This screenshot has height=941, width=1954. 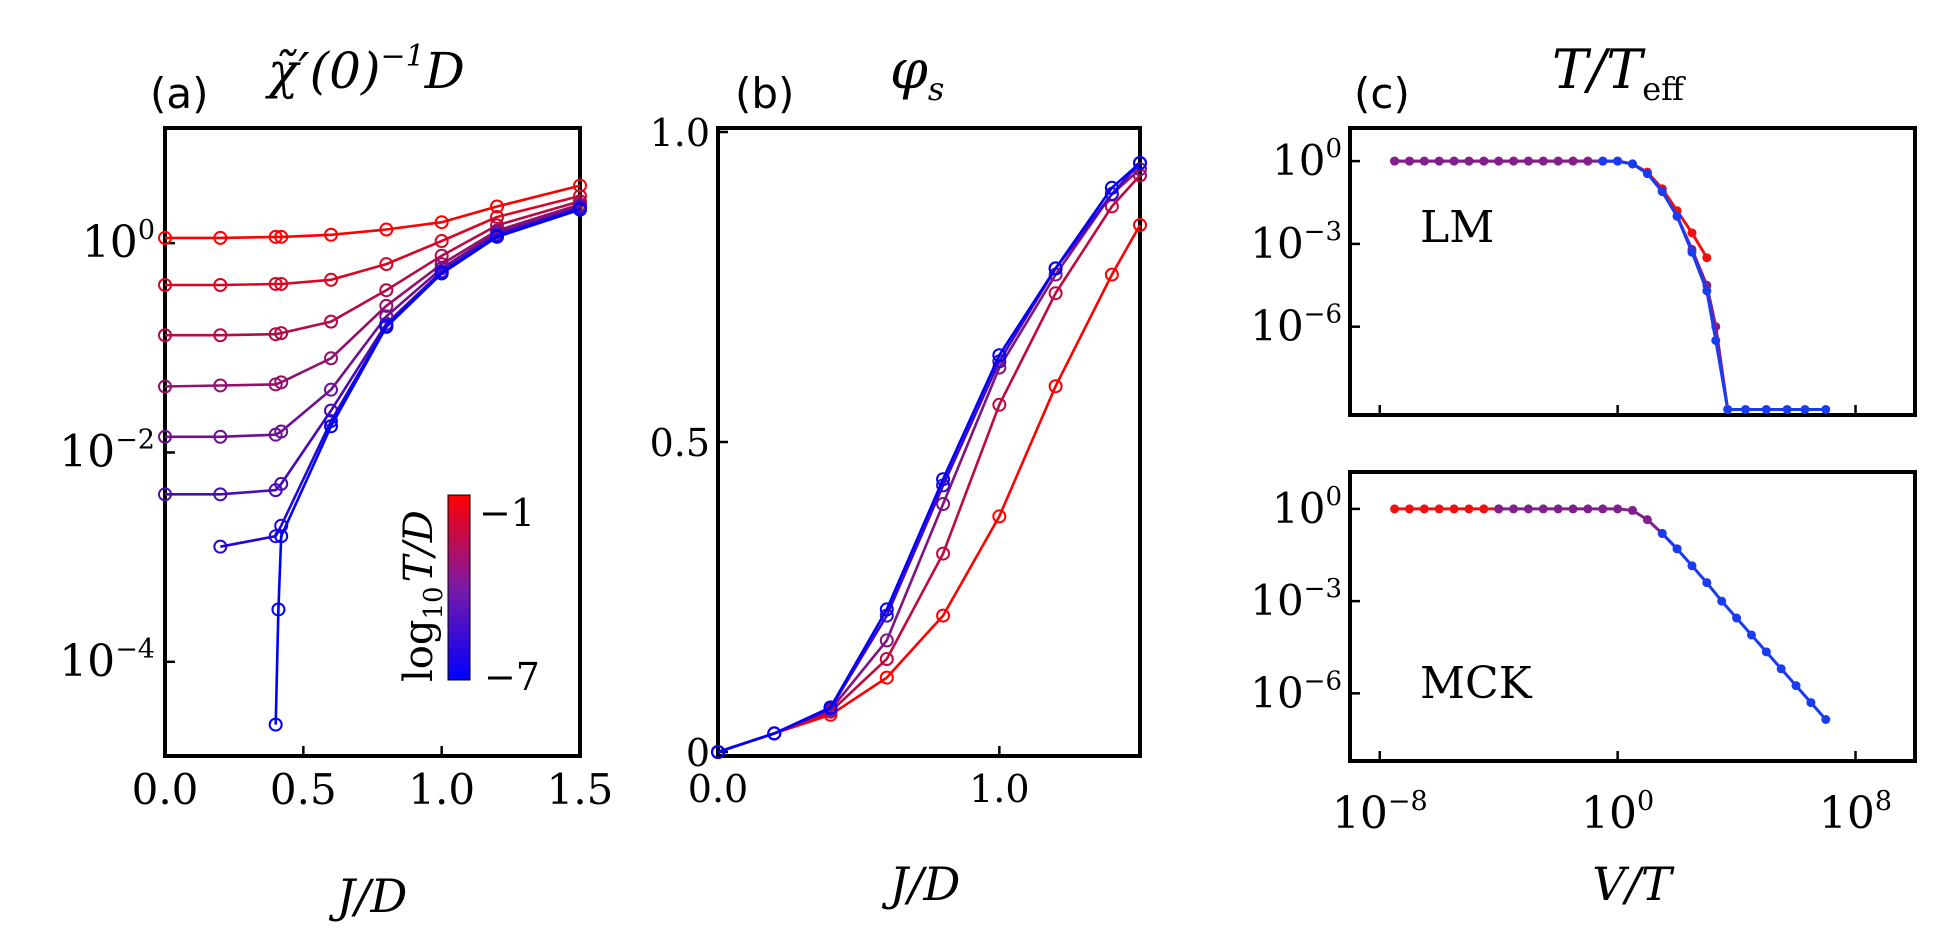 What do you see at coordinates (1610, 440) in the screenshot?
I see `panel-c-series` at bounding box center [1610, 440].